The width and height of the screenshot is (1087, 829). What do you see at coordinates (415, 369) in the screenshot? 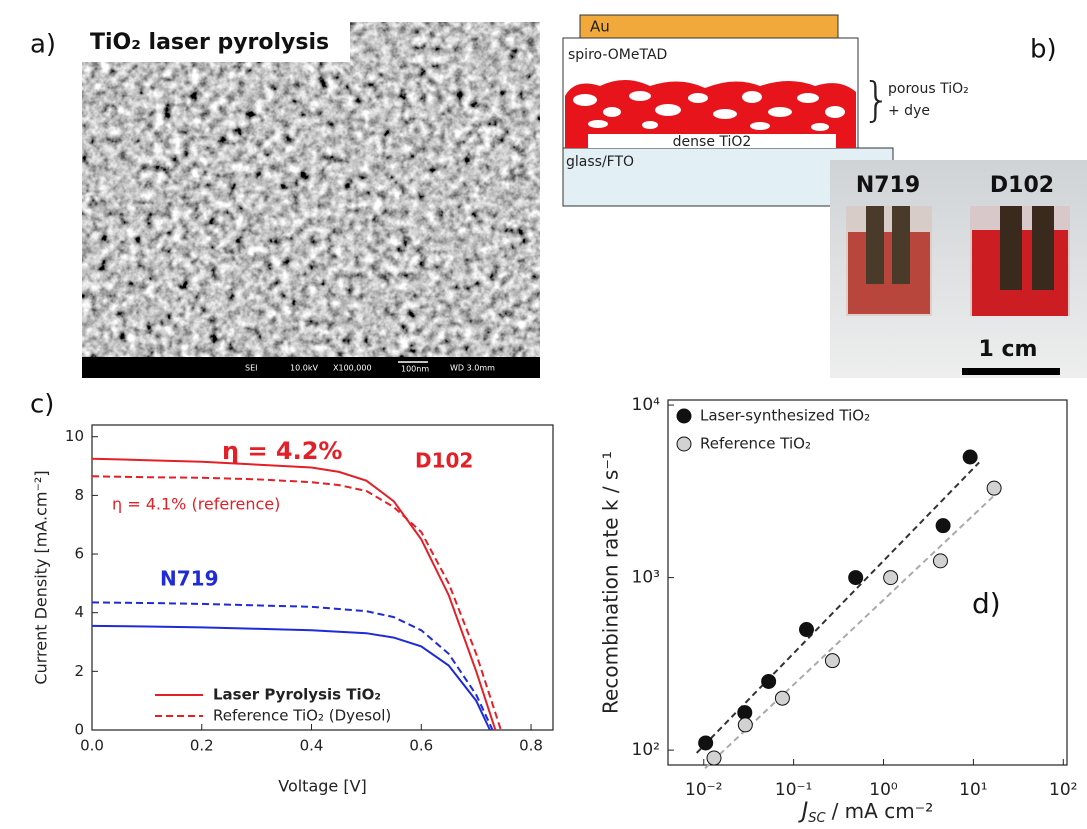
I see `sem-info: 100nm` at bounding box center [415, 369].